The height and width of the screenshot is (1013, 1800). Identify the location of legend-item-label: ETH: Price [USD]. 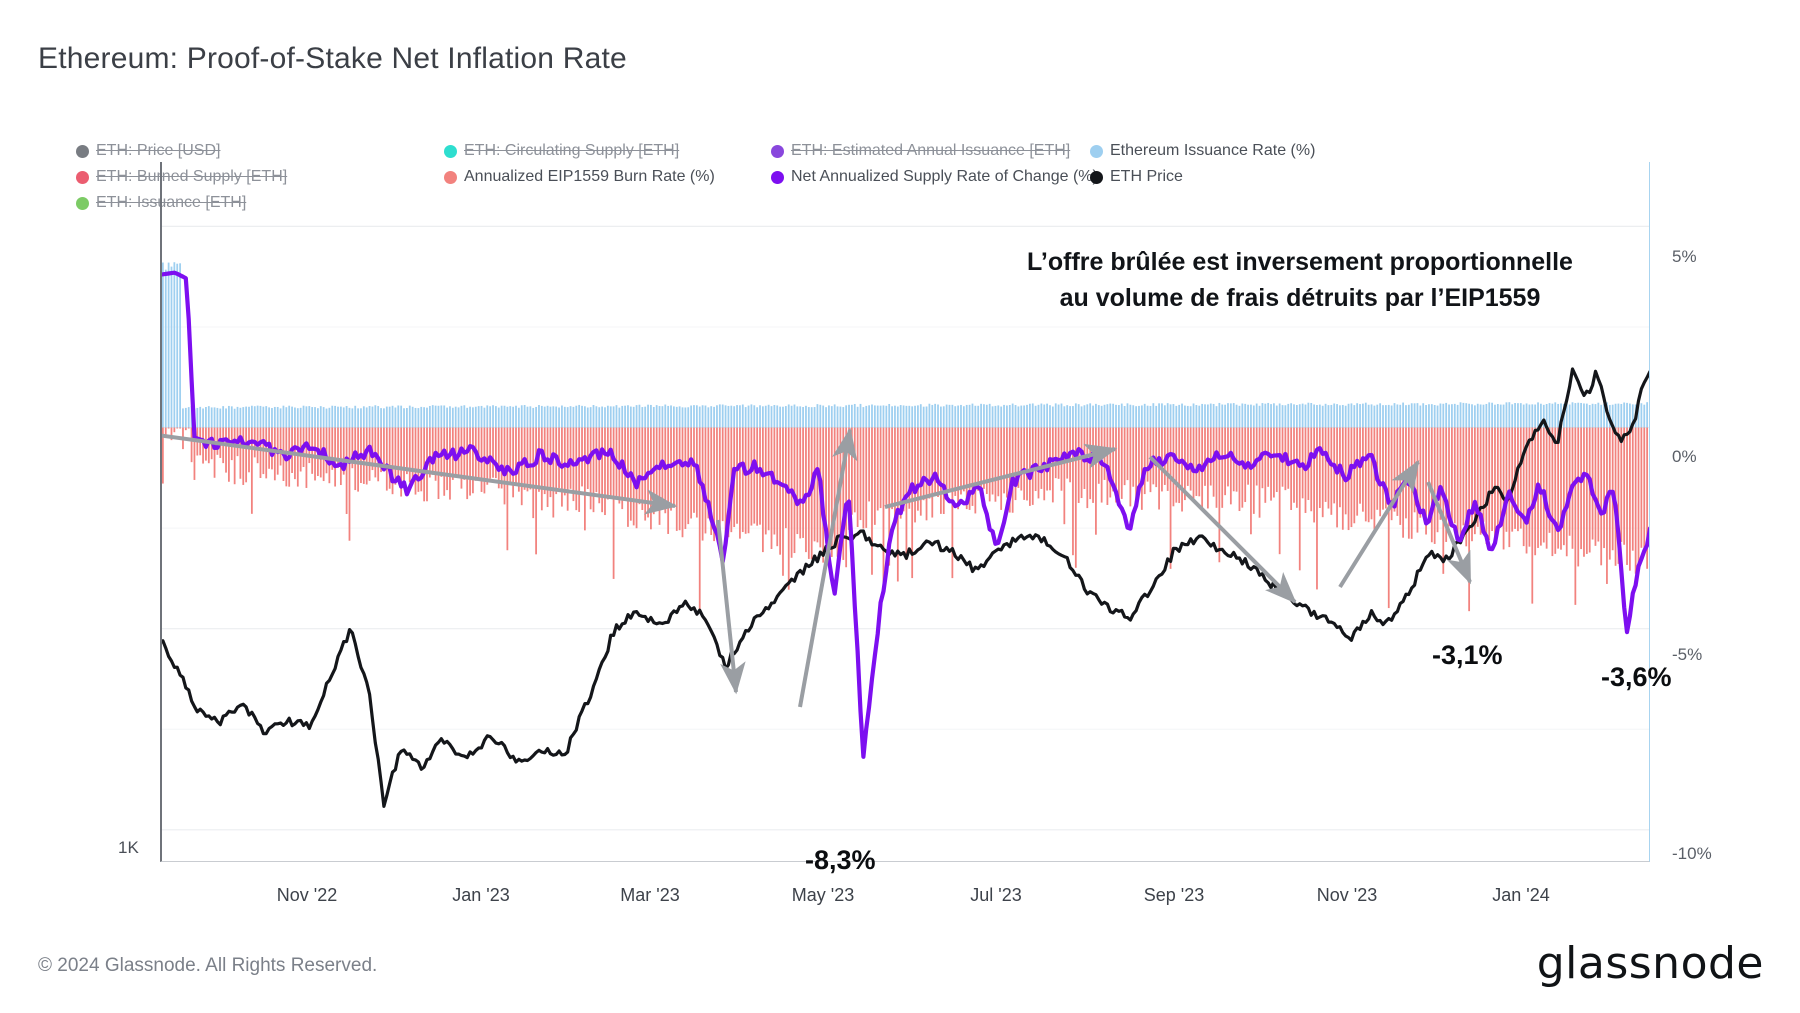
(158, 150).